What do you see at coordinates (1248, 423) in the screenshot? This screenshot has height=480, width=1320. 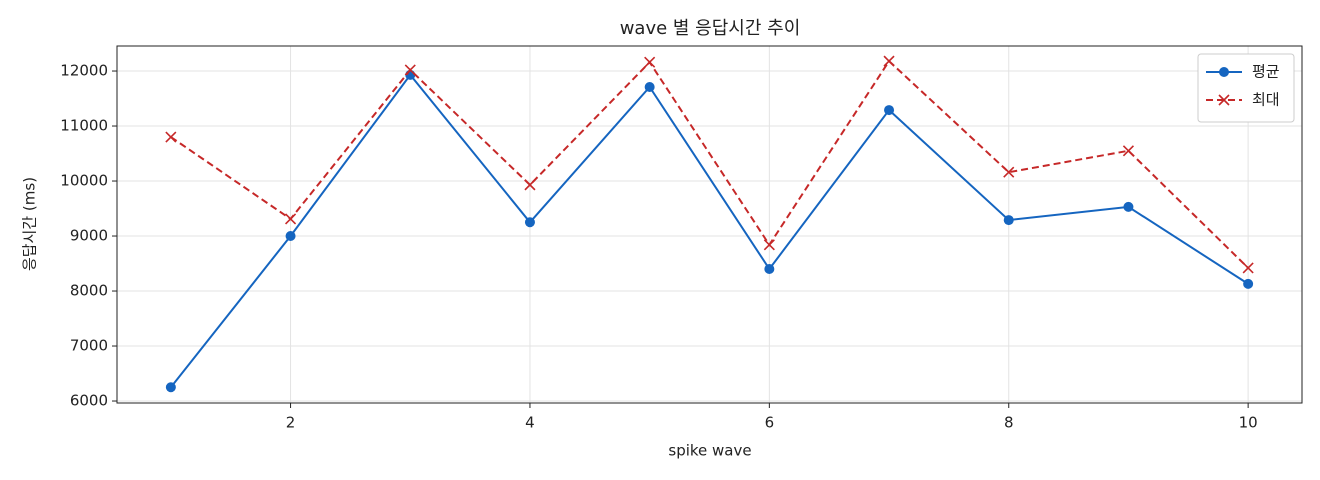 I see `x-tick-label: 10` at bounding box center [1248, 423].